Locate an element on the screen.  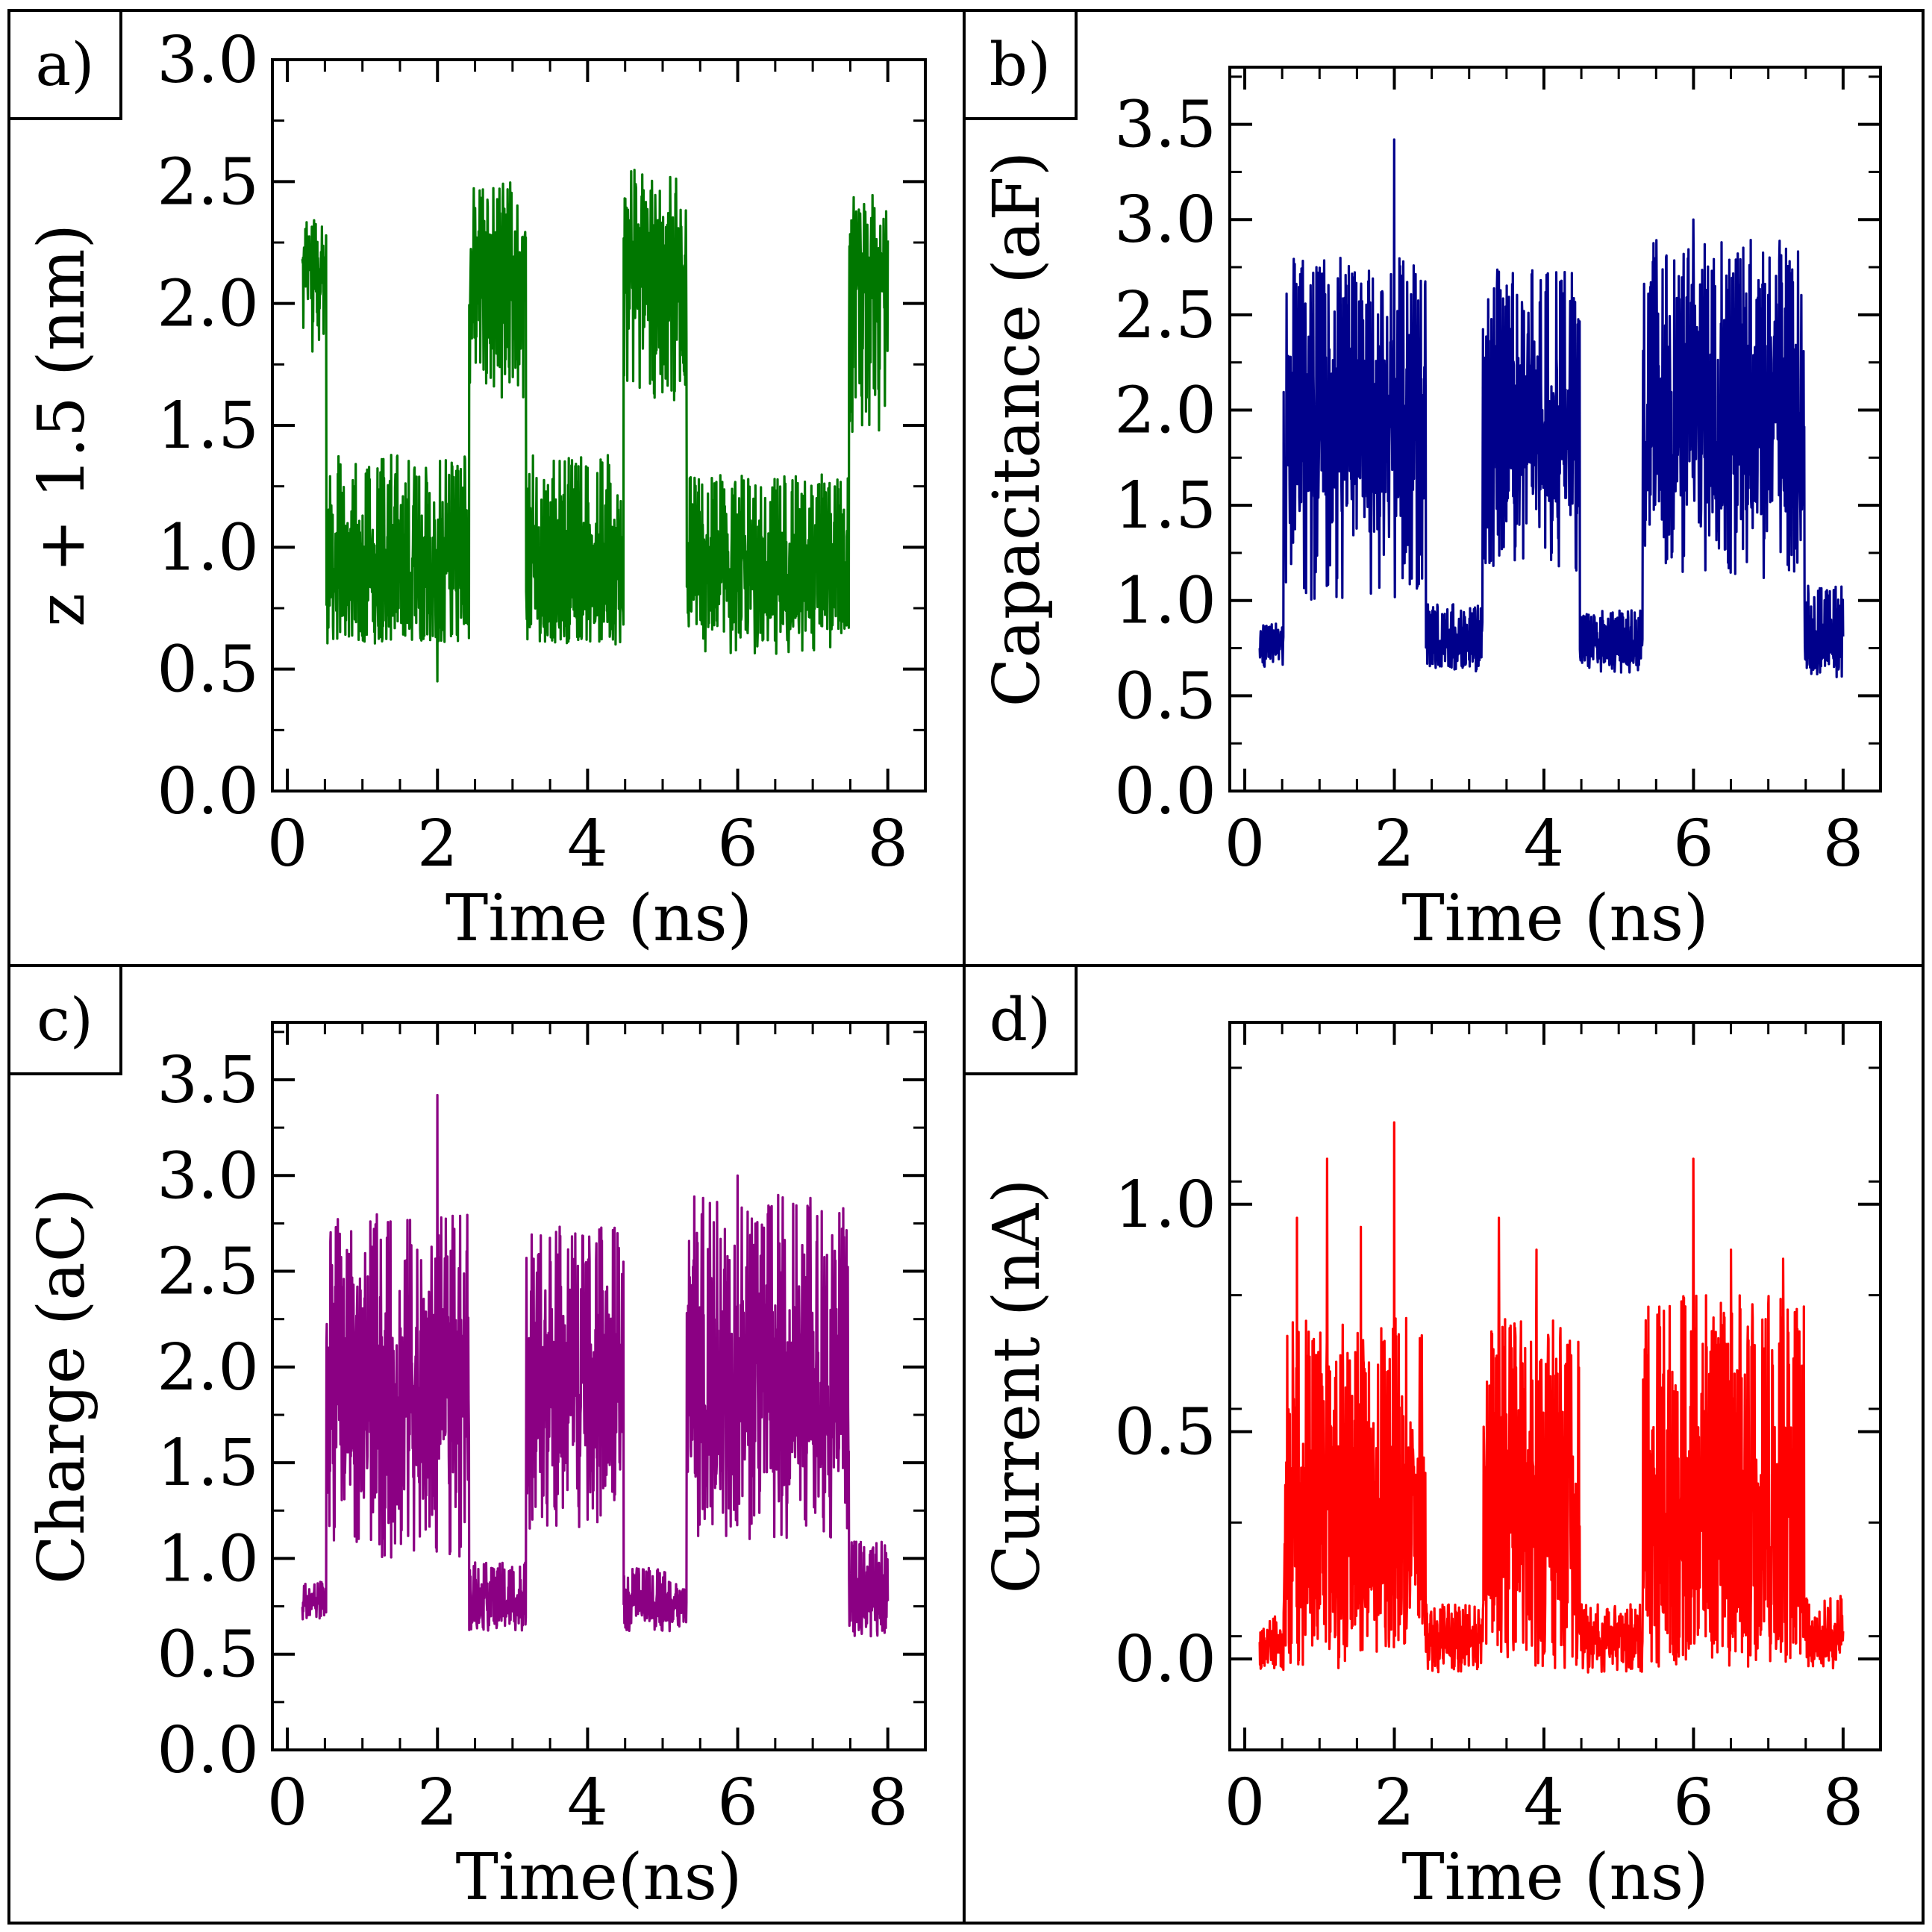
panel-label: c) is located at coordinates (65, 1019).